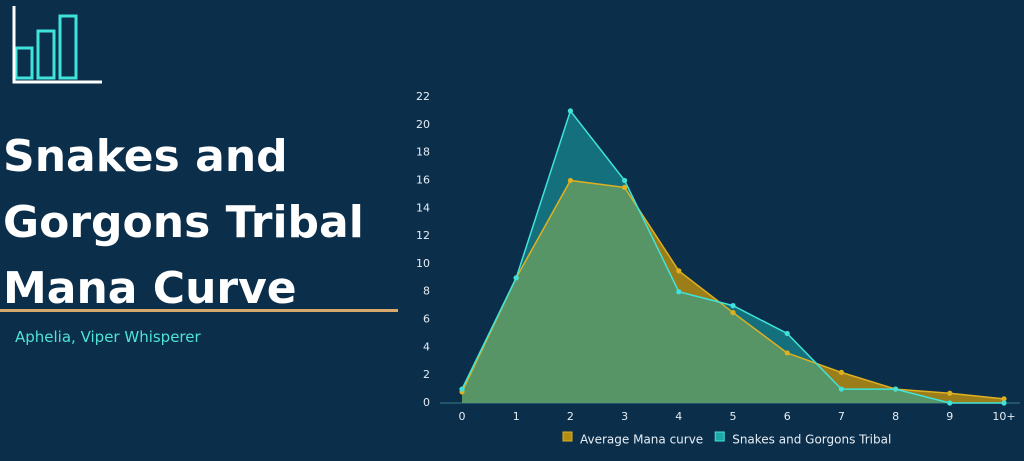 The height and width of the screenshot is (461, 1024). What do you see at coordinates (57, 45) in the screenshot?
I see `chart-icon` at bounding box center [57, 45].